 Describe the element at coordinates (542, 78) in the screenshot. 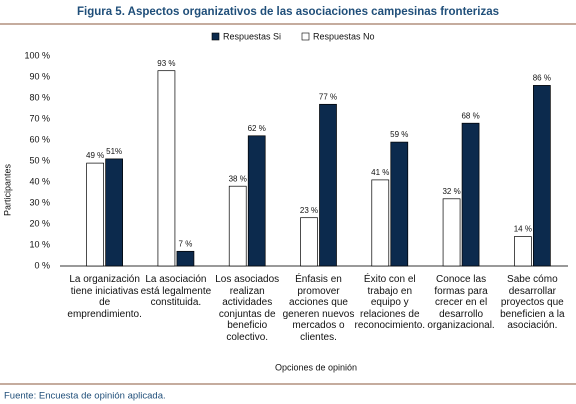

I see `value-label: 86 %` at that location.